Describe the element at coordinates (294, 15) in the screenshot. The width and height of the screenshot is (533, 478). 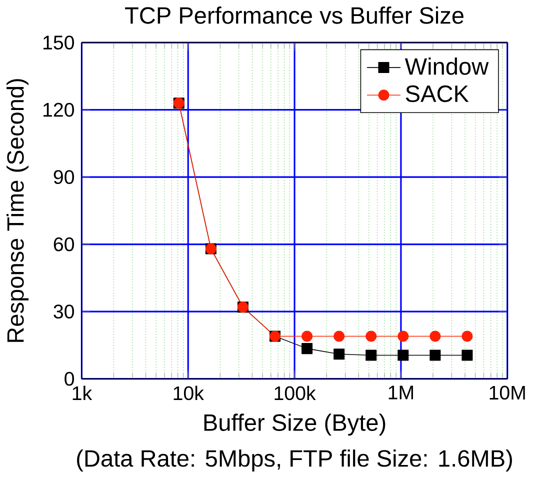
I see `chart-title: TCP Performance vs Buffer Size` at that location.